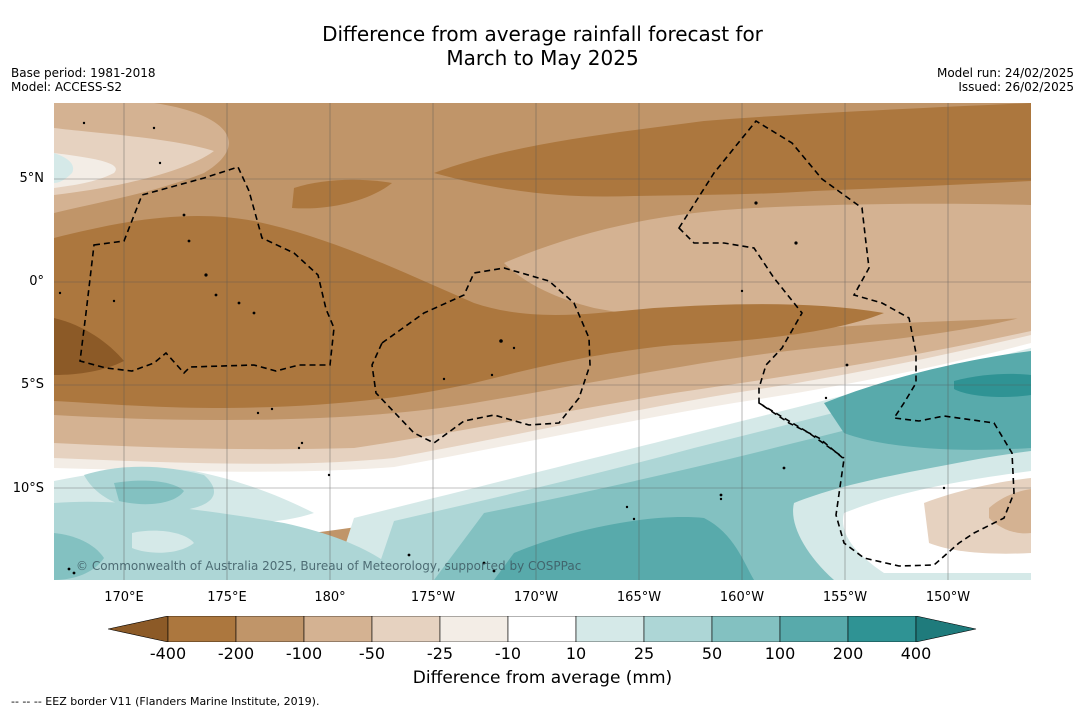 This screenshot has height=713, width=1085. Describe the element at coordinates (780, 653) in the screenshot. I see `colorbar-tick-label: 100` at that location.